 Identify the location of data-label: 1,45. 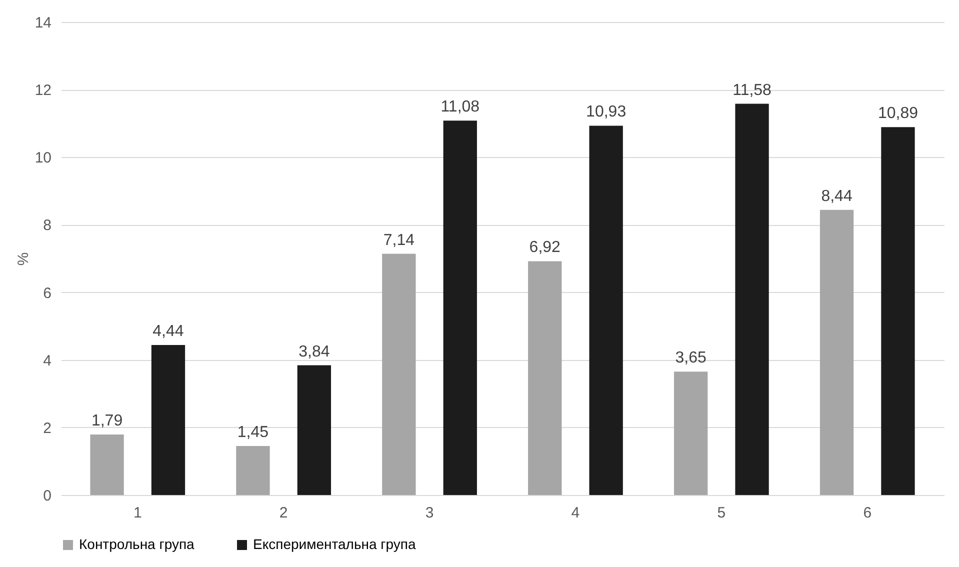
(253, 433).